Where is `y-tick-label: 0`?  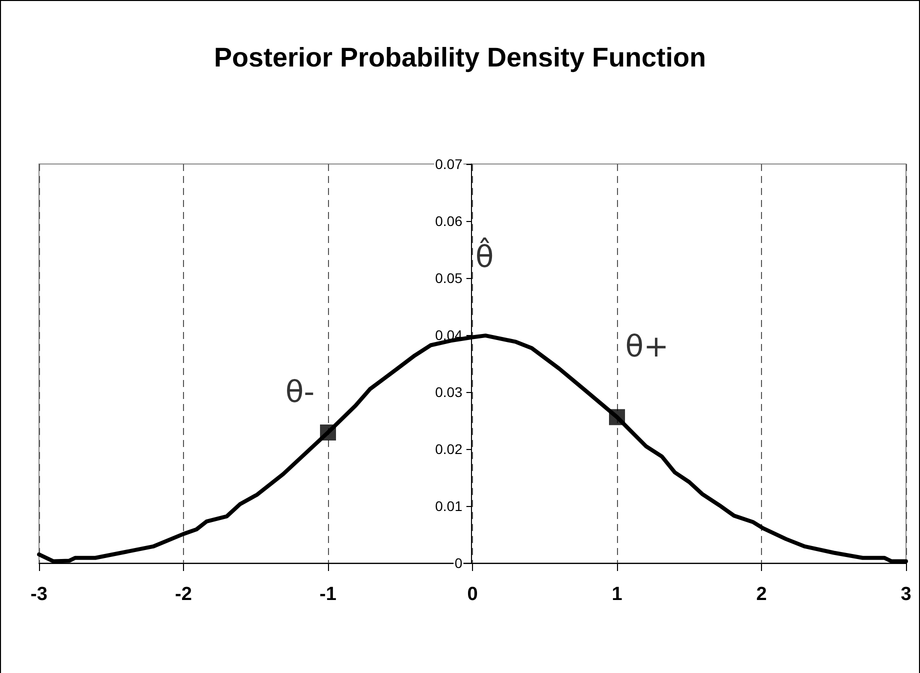 y-tick-label: 0 is located at coordinates (458, 563).